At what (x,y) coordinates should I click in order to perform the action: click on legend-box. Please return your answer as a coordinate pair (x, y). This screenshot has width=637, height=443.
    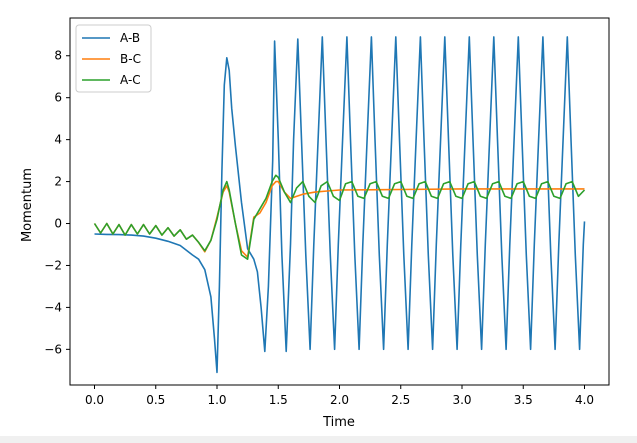
    Looking at the image, I should click on (113, 58).